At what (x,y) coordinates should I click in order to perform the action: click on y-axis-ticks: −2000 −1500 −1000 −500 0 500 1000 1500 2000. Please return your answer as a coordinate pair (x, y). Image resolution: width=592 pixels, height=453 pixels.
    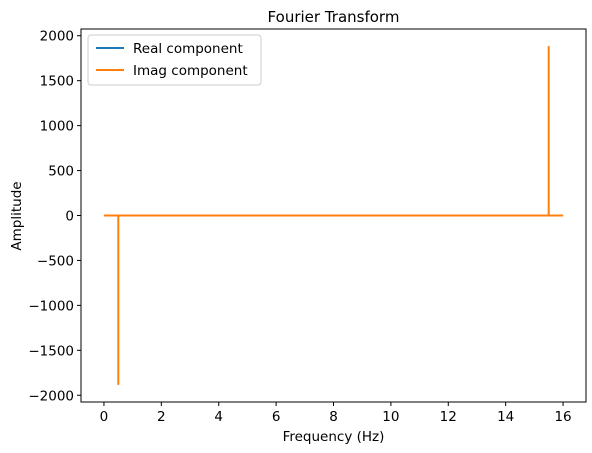
    Looking at the image, I should click on (54, 216).